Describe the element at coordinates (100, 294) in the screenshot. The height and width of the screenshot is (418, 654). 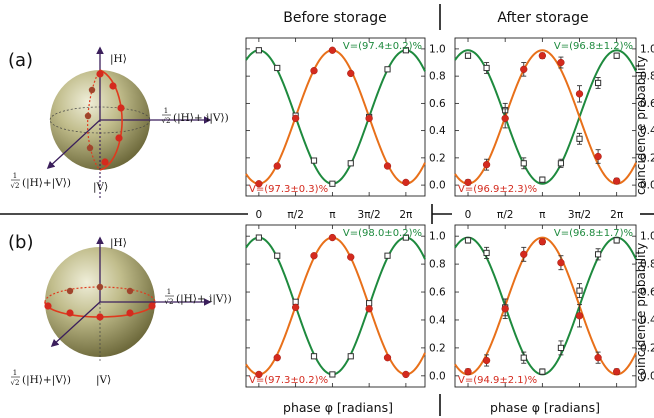
I see `equator-back-b` at that location.